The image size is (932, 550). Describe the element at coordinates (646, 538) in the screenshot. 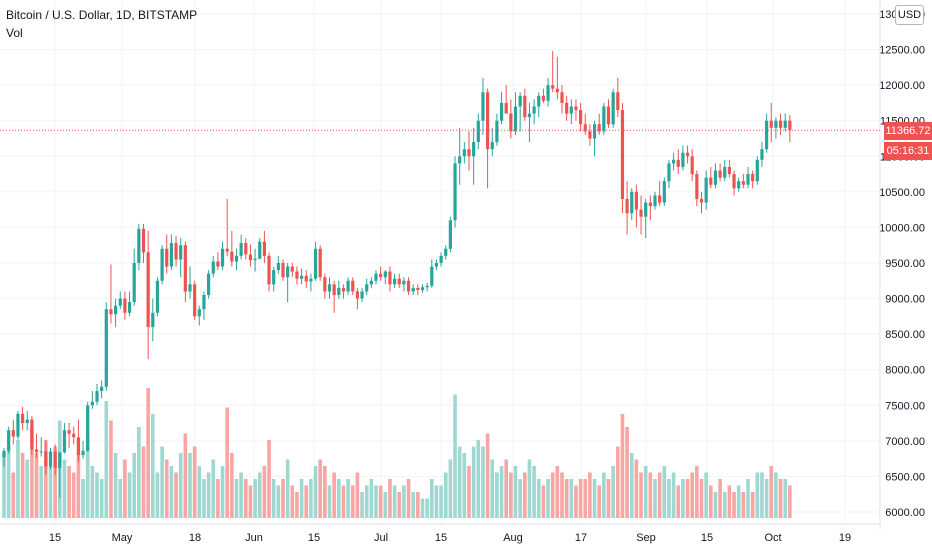

I see `time-tick-label: Sep` at that location.